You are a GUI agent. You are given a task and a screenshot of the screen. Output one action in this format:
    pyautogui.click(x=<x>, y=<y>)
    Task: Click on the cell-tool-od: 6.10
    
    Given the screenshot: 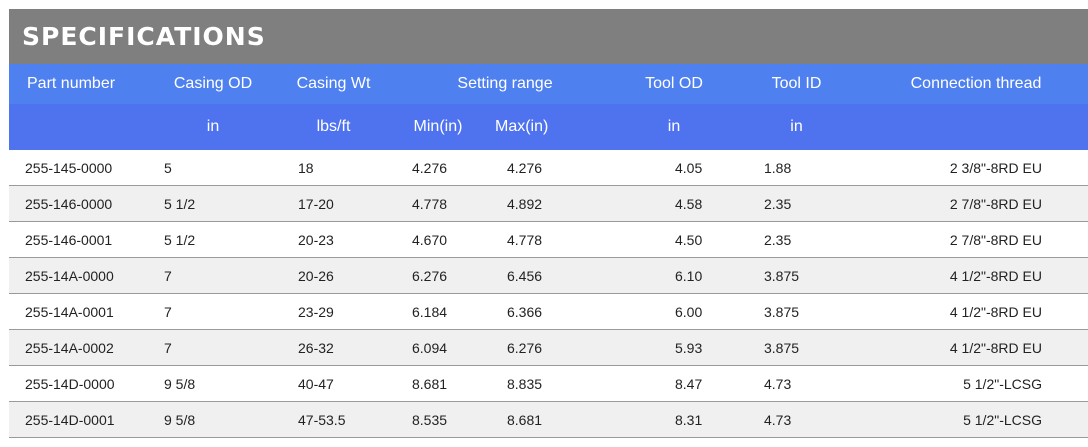 What is the action you would take?
    pyautogui.click(x=674, y=275)
    